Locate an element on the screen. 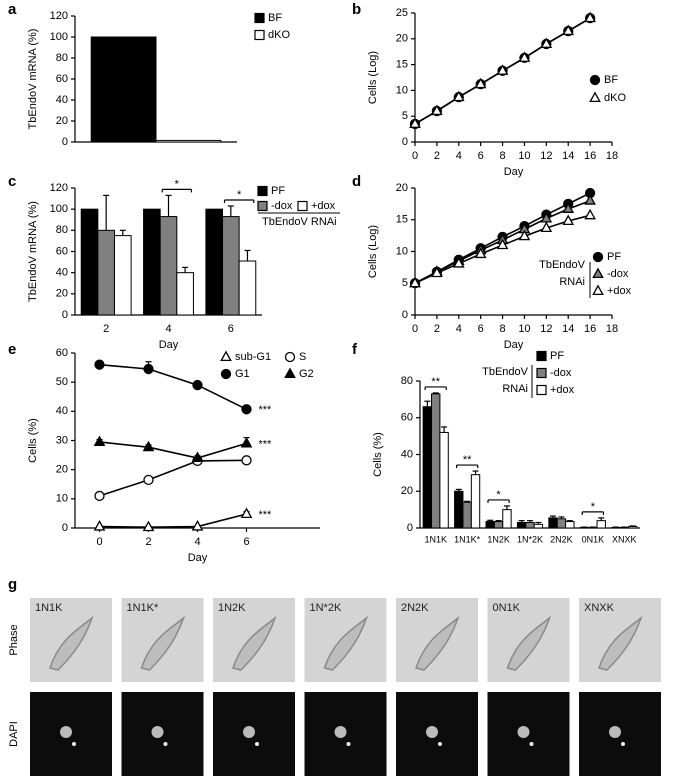 The image size is (675, 782). legend-label: dKO is located at coordinates (615, 98).